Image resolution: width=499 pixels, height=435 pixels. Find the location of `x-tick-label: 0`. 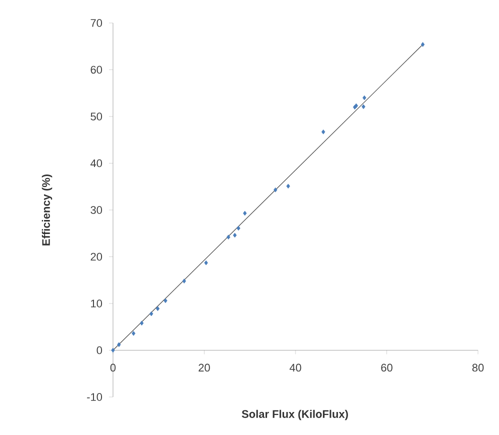

x-tick-label: 0 is located at coordinates (113, 368).